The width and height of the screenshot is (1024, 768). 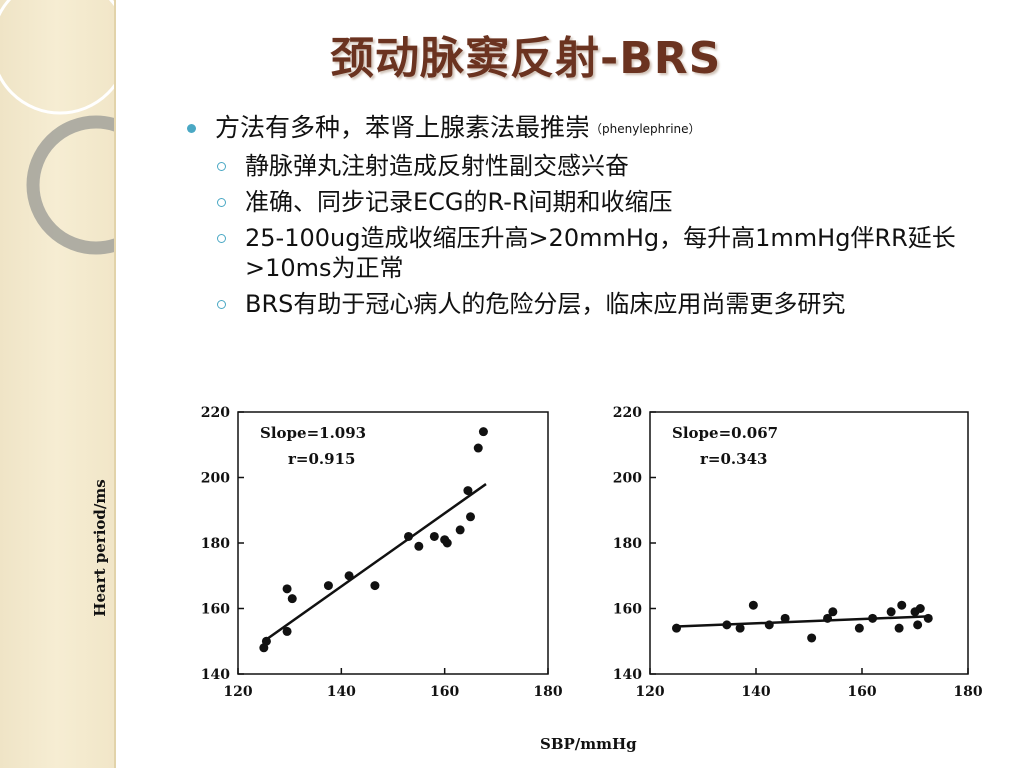 What do you see at coordinates (588, 744) in the screenshot?
I see `chart-x-axis-label: SBP/mmHg` at bounding box center [588, 744].